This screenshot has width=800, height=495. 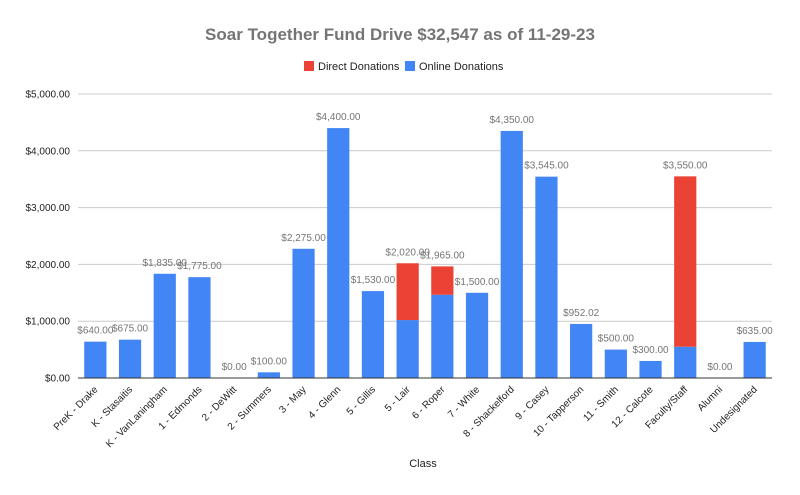 What do you see at coordinates (130, 329) in the screenshot?
I see `data-label: $675.00` at bounding box center [130, 329].